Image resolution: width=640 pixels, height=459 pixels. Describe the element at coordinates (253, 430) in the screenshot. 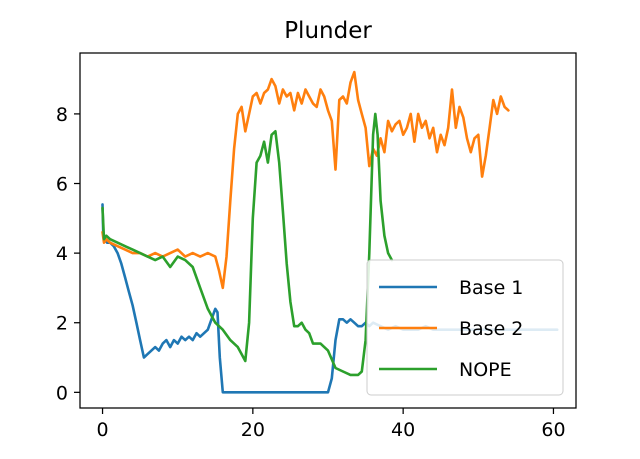

I see `x-tick-label: 20` at that location.